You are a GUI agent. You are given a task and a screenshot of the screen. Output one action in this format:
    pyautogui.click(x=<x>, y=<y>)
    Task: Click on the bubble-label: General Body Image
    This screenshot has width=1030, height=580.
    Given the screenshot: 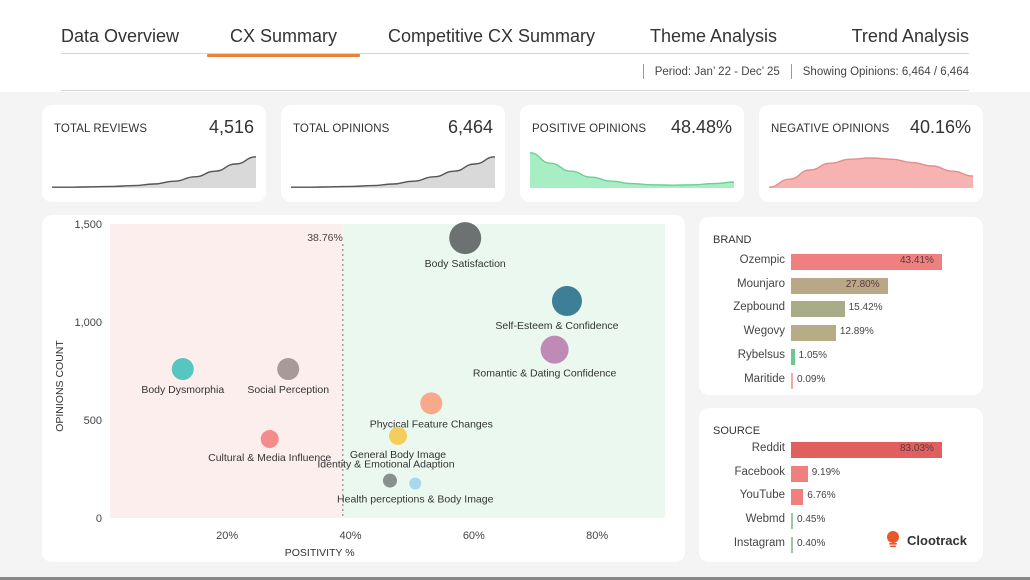 What is the action you would take?
    pyautogui.click(x=398, y=455)
    